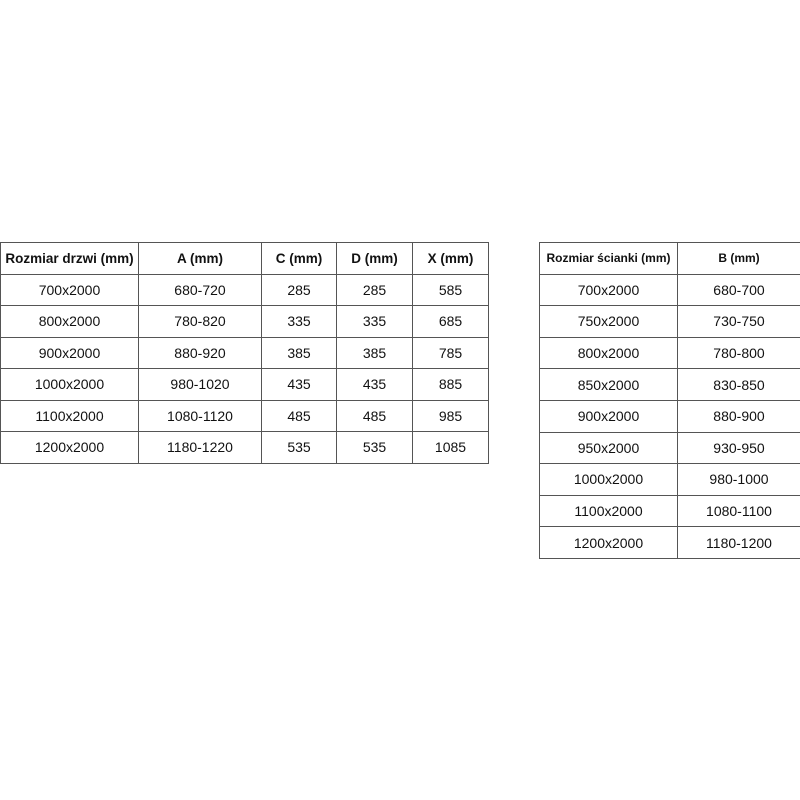 The height and width of the screenshot is (800, 800). I want to click on table-row: 900x2000 880-900, so click(669, 416).